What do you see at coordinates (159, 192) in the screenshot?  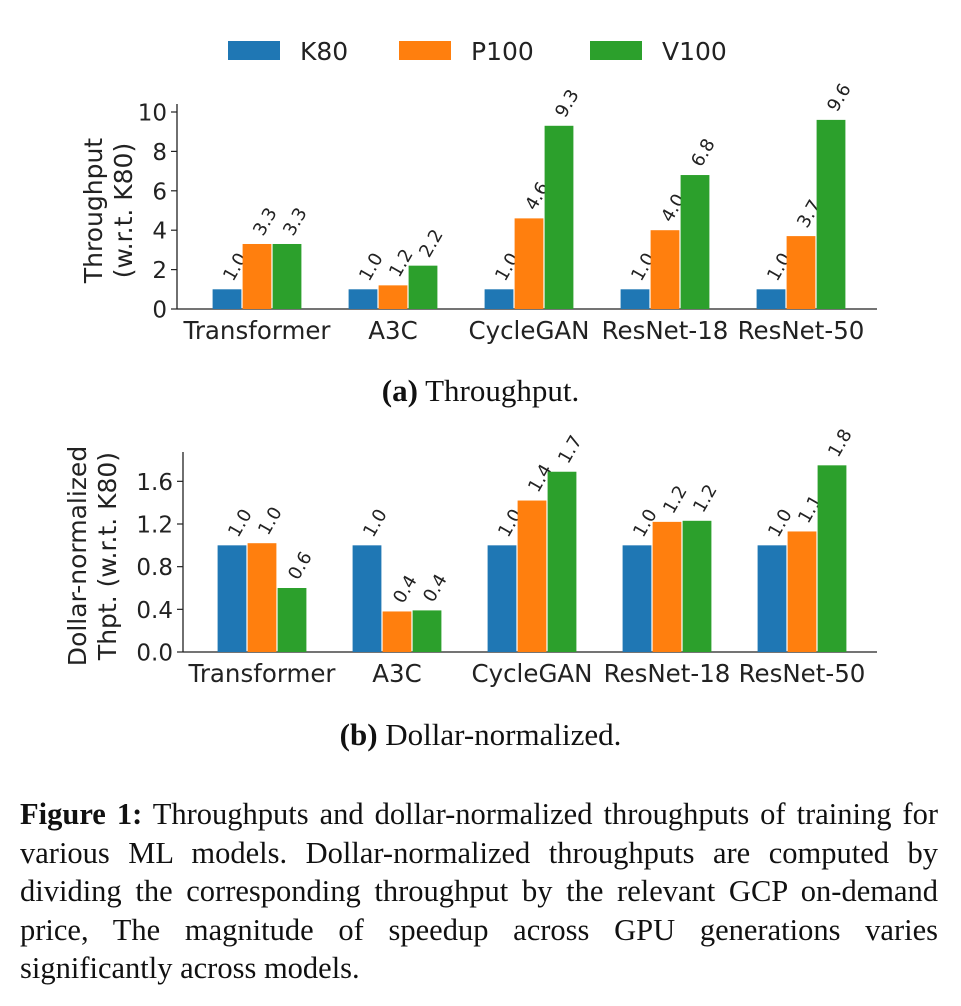 I see `y-tick-label: 6` at bounding box center [159, 192].